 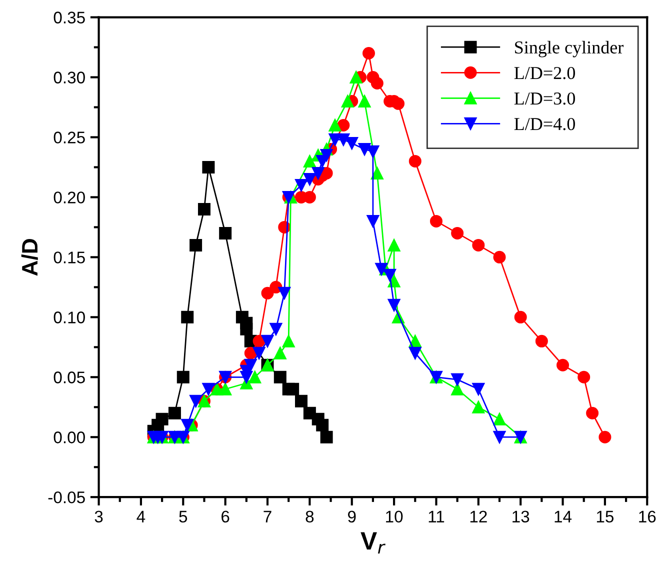 I want to click on x-tick-label: 13, so click(x=521, y=516).